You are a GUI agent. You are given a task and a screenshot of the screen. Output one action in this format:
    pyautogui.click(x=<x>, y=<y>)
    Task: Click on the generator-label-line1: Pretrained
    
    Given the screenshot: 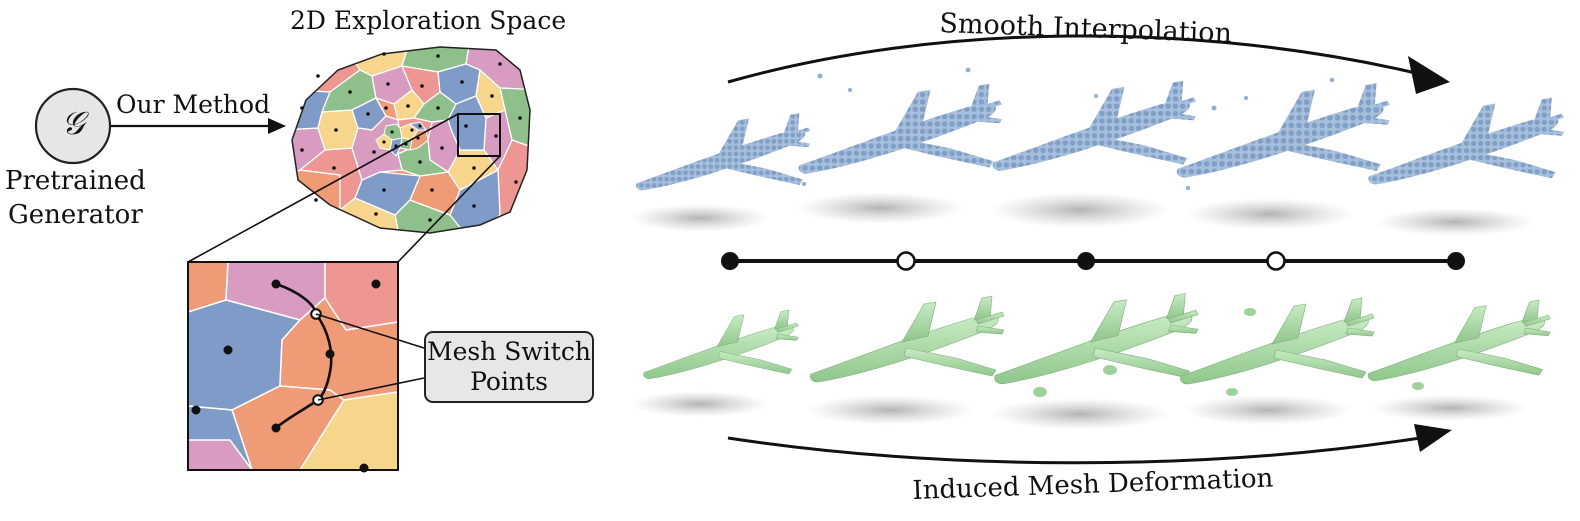 What is the action you would take?
    pyautogui.click(x=75, y=181)
    